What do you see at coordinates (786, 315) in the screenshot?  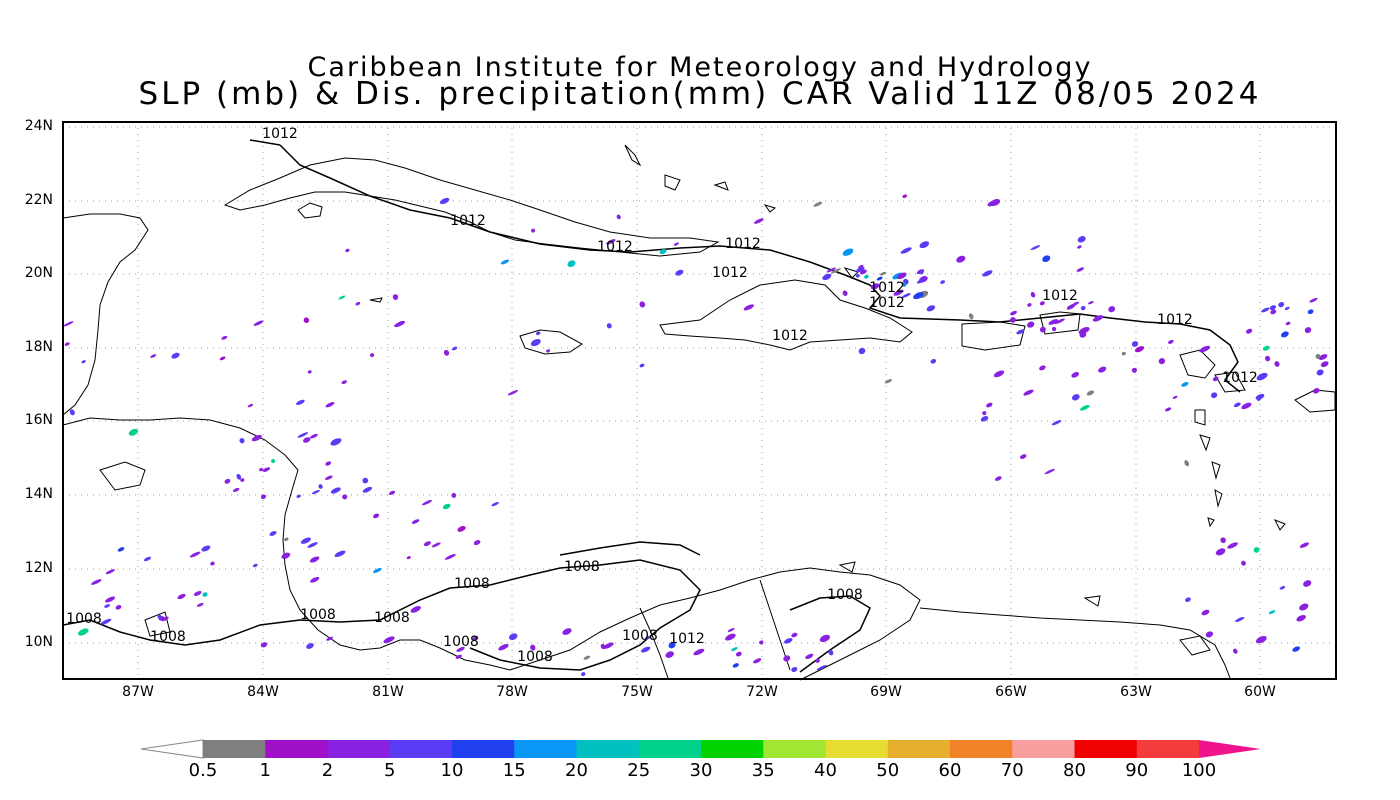 I see `coastline-hispaniola` at bounding box center [786, 315].